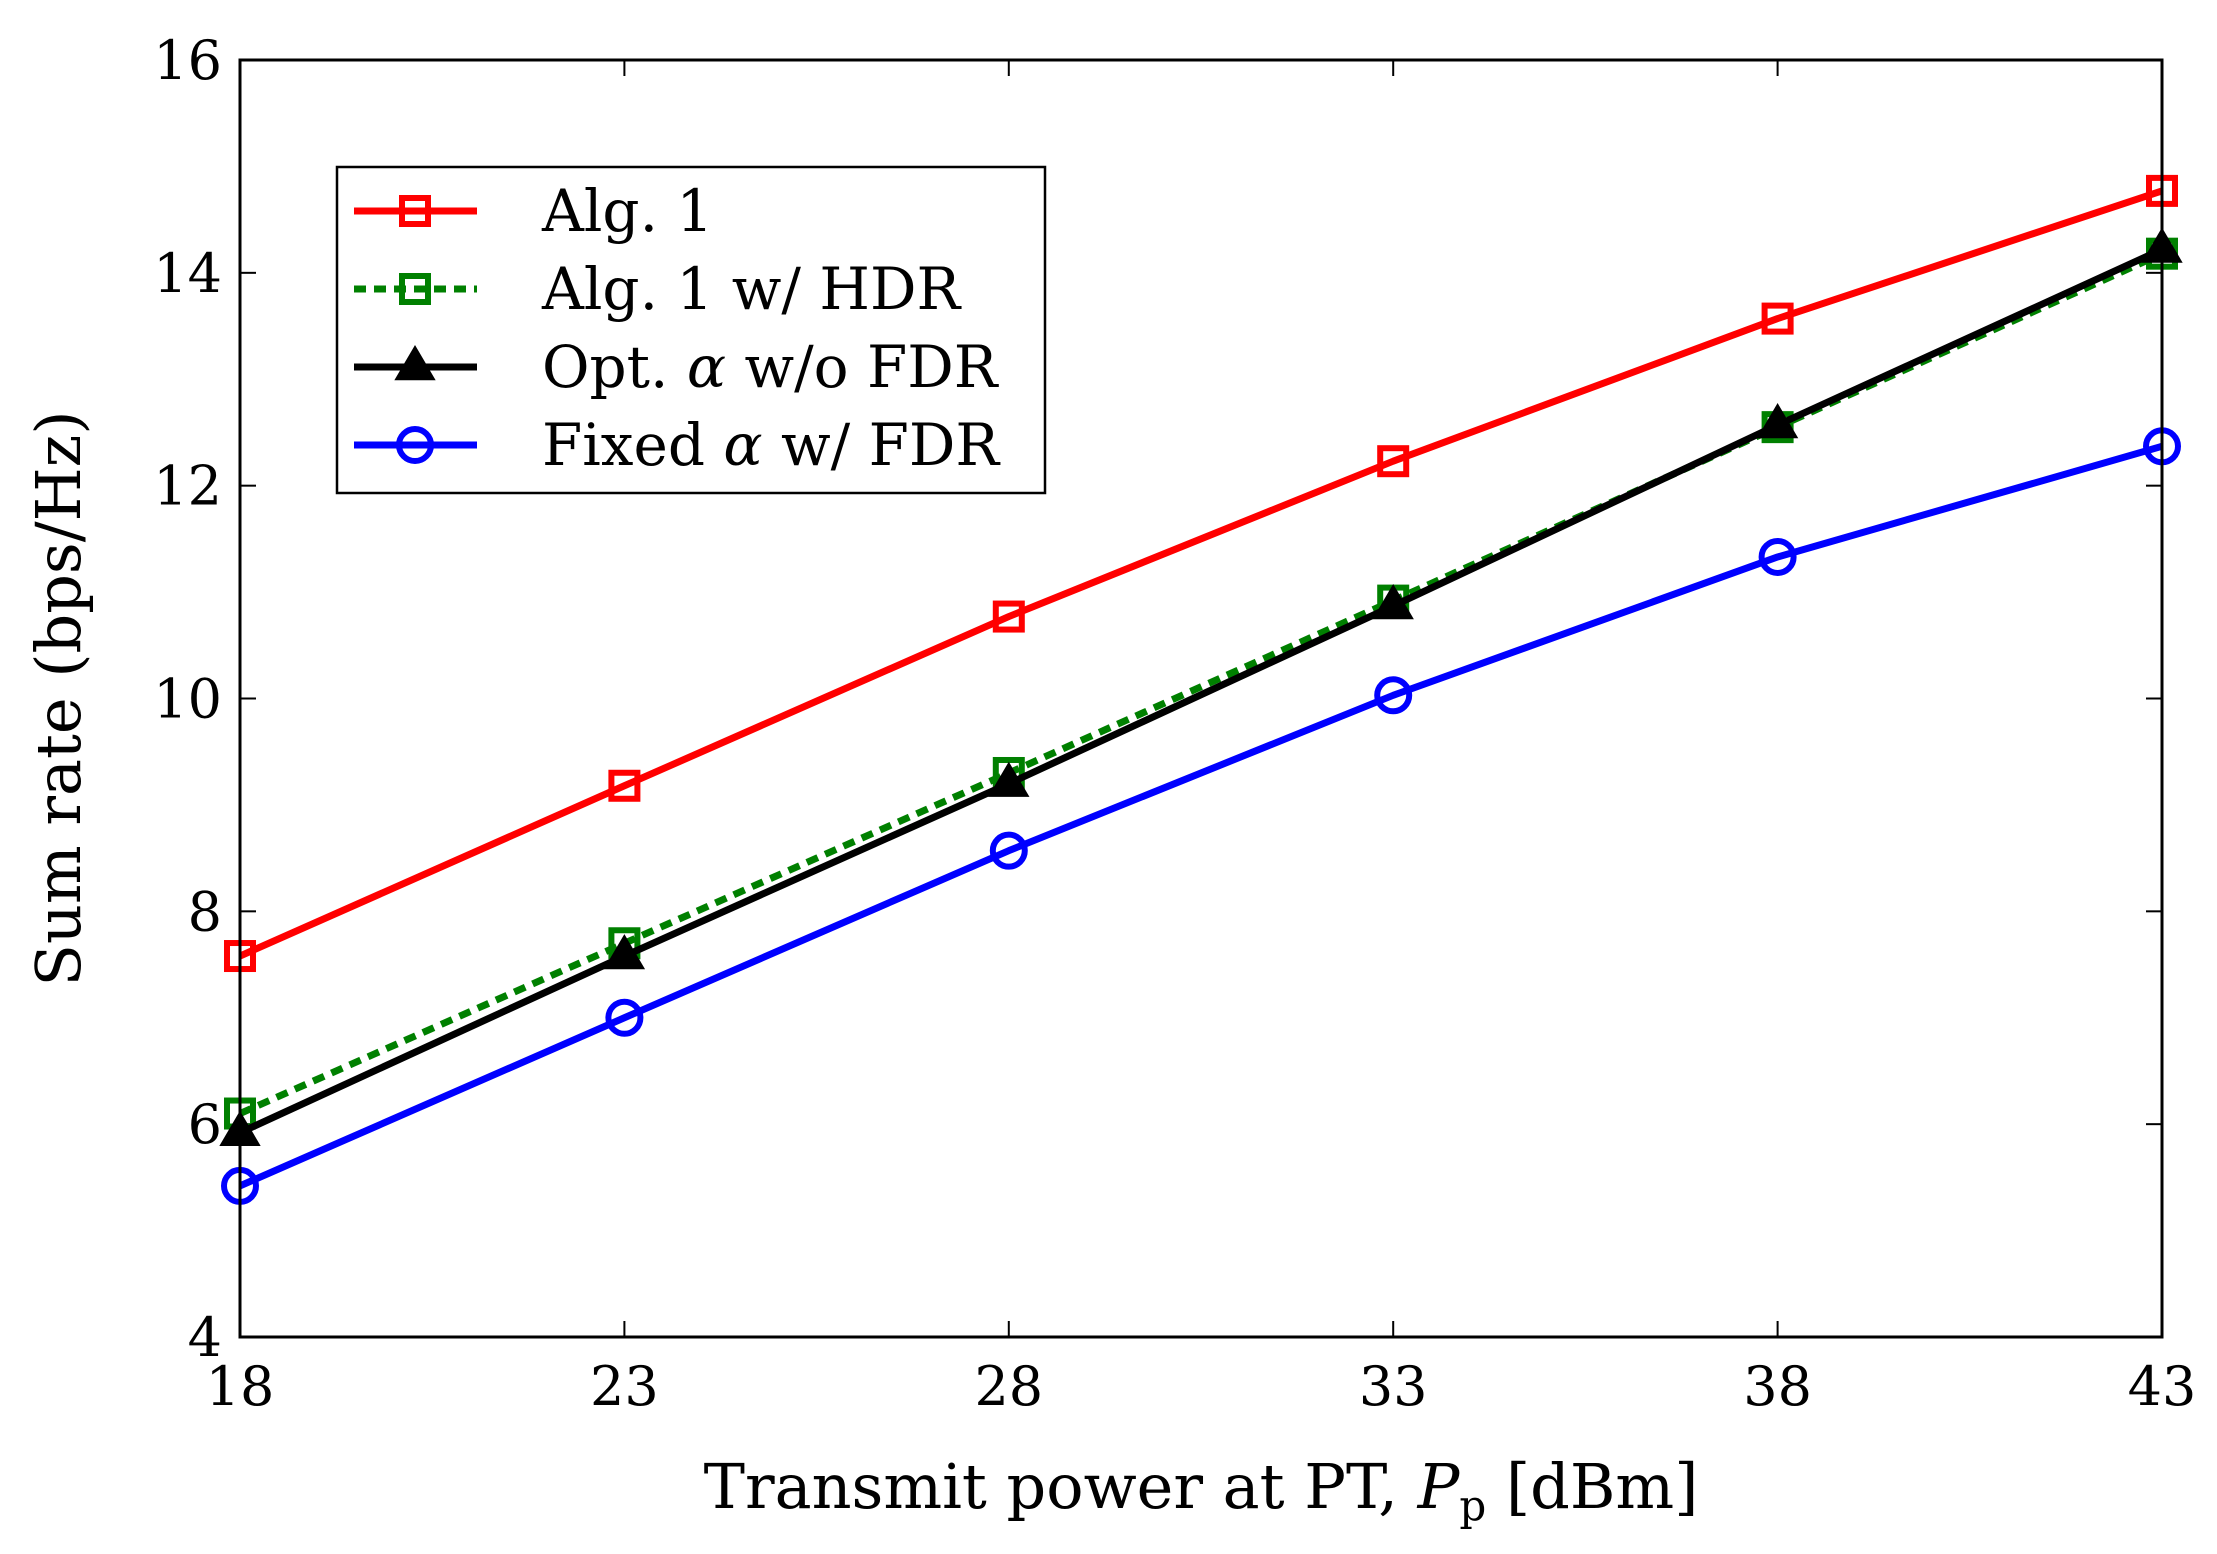 The width and height of the screenshot is (2217, 1554). Describe the element at coordinates (1393, 1386) in the screenshot. I see `x-tick-label: 33` at that location.